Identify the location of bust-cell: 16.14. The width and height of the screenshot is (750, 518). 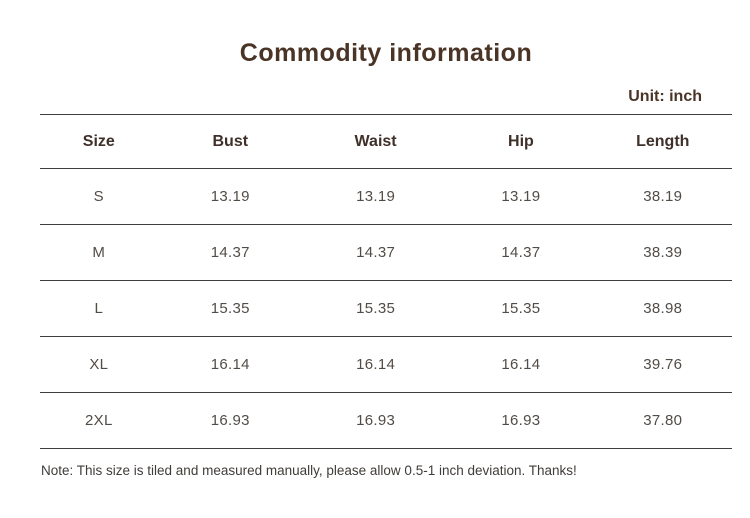
(230, 364).